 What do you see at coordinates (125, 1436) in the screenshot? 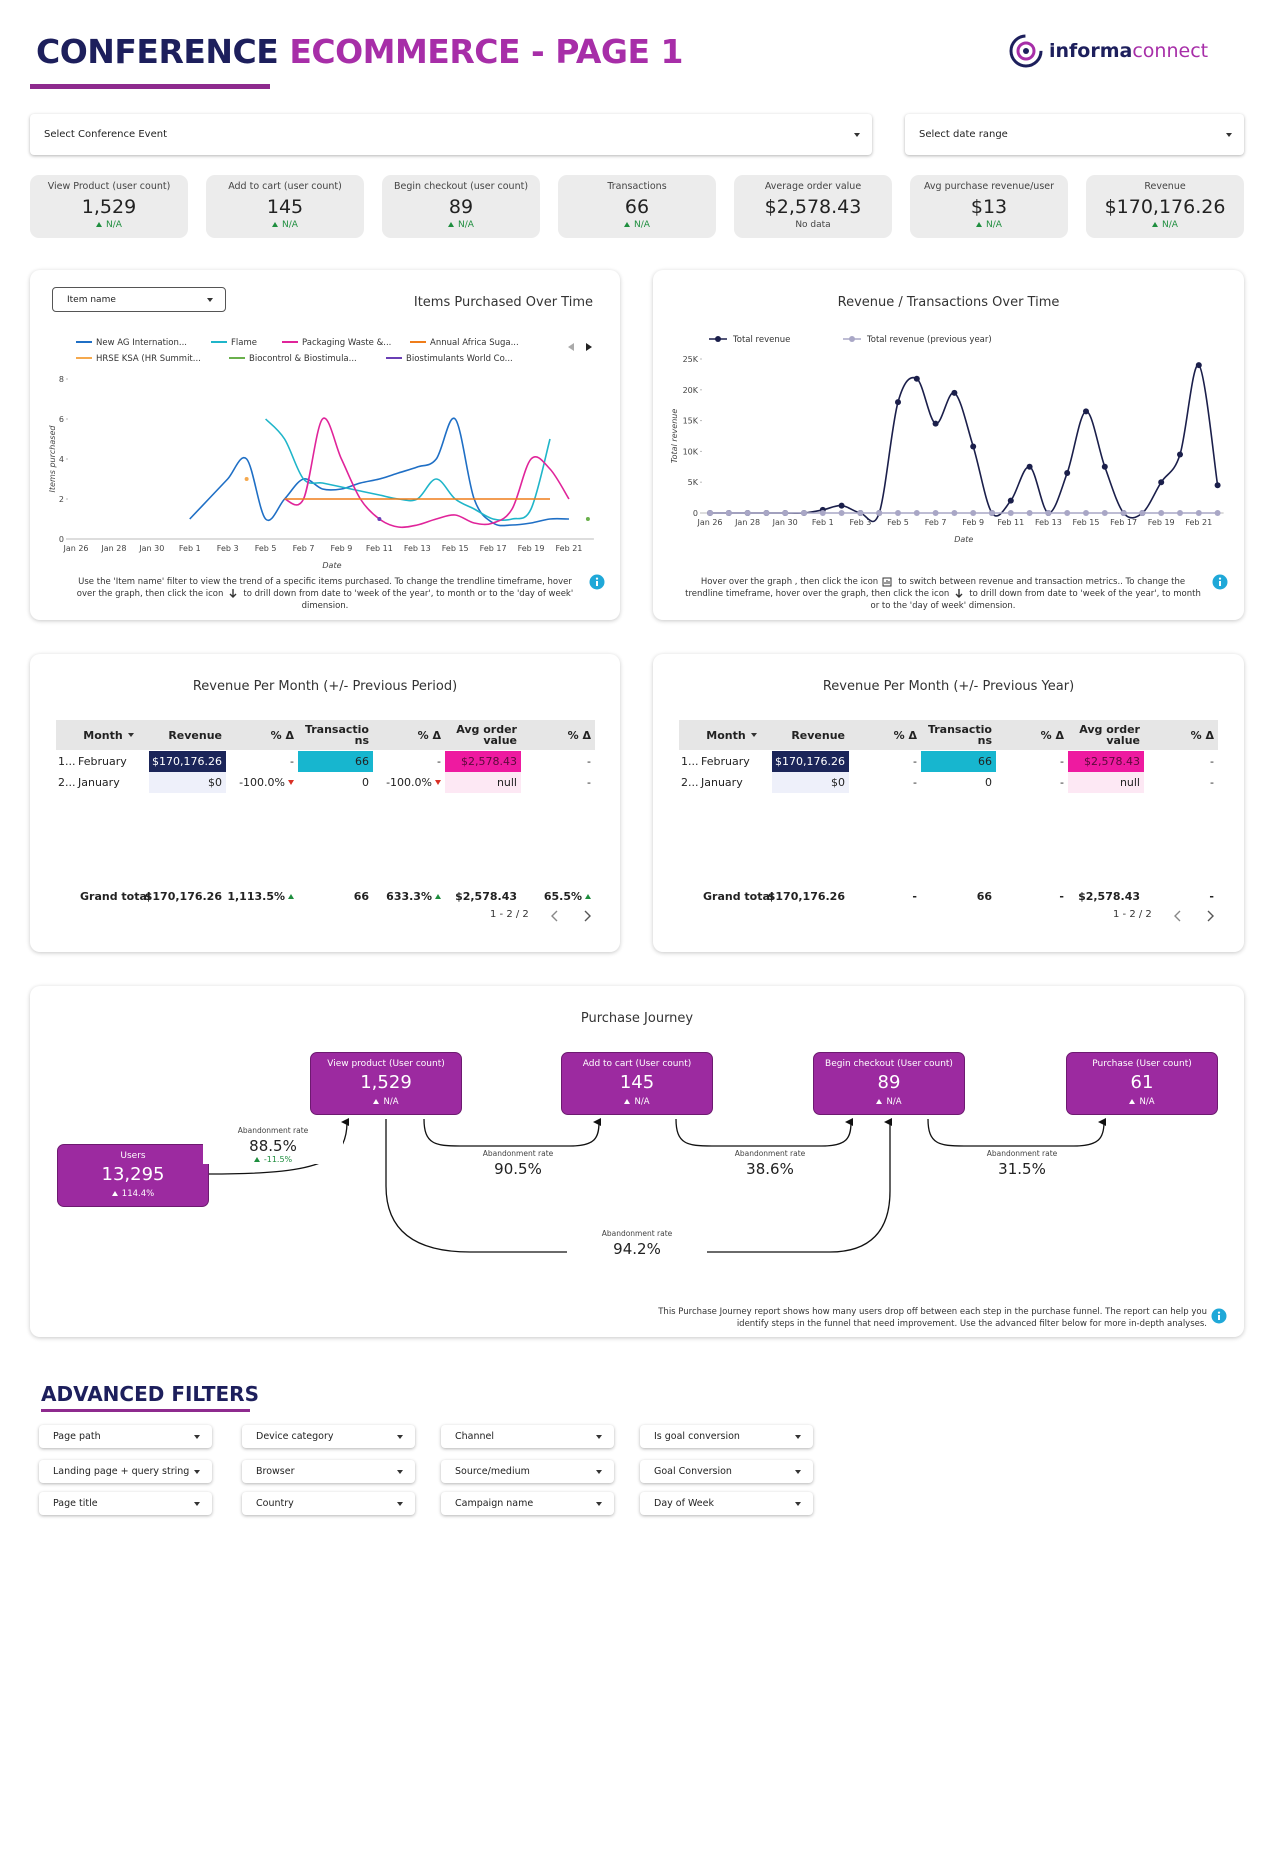
I see `filter-dropdown: Page path` at bounding box center [125, 1436].